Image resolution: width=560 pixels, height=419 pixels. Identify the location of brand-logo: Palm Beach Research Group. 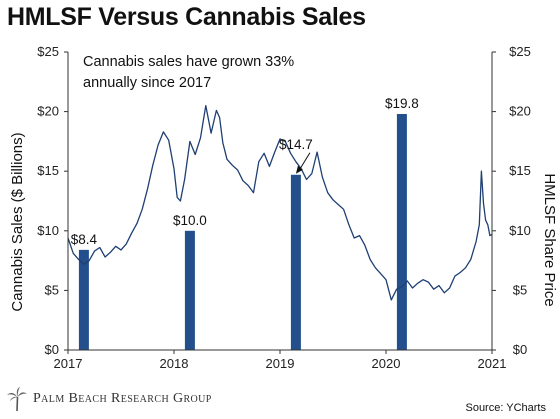
(109, 399).